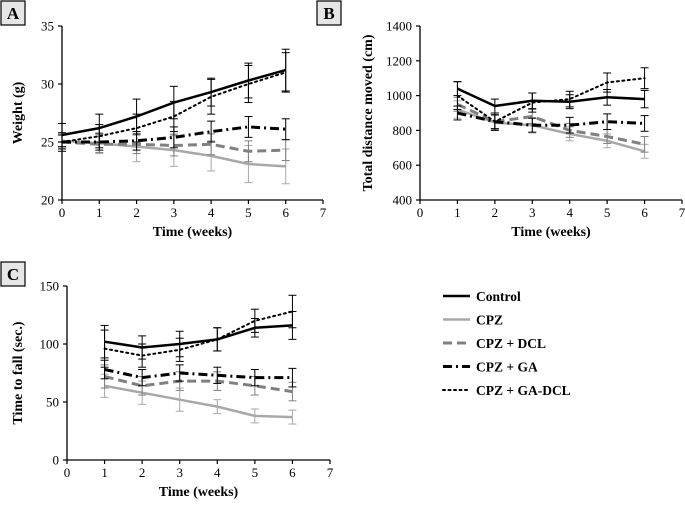 The width and height of the screenshot is (685, 508). Describe the element at coordinates (50, 344) in the screenshot. I see `y-tick-label: 100` at that location.